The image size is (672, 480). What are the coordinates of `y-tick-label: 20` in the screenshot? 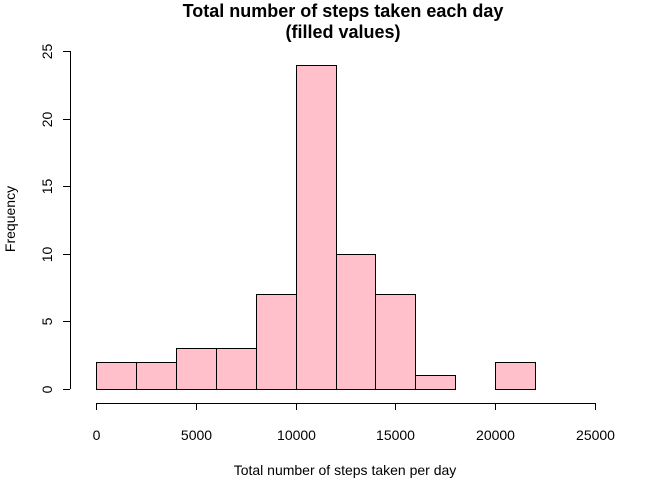 It's located at (47, 120).